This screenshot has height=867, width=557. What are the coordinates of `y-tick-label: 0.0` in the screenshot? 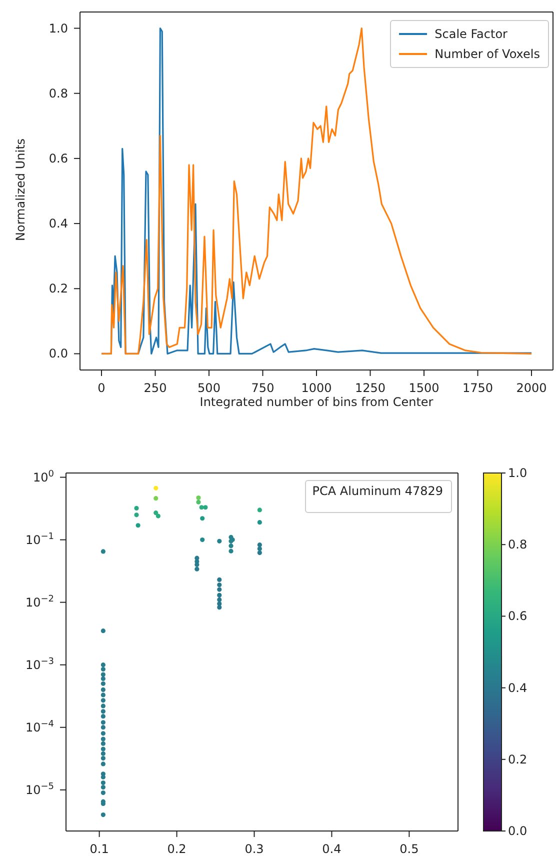 It's located at (58, 353).